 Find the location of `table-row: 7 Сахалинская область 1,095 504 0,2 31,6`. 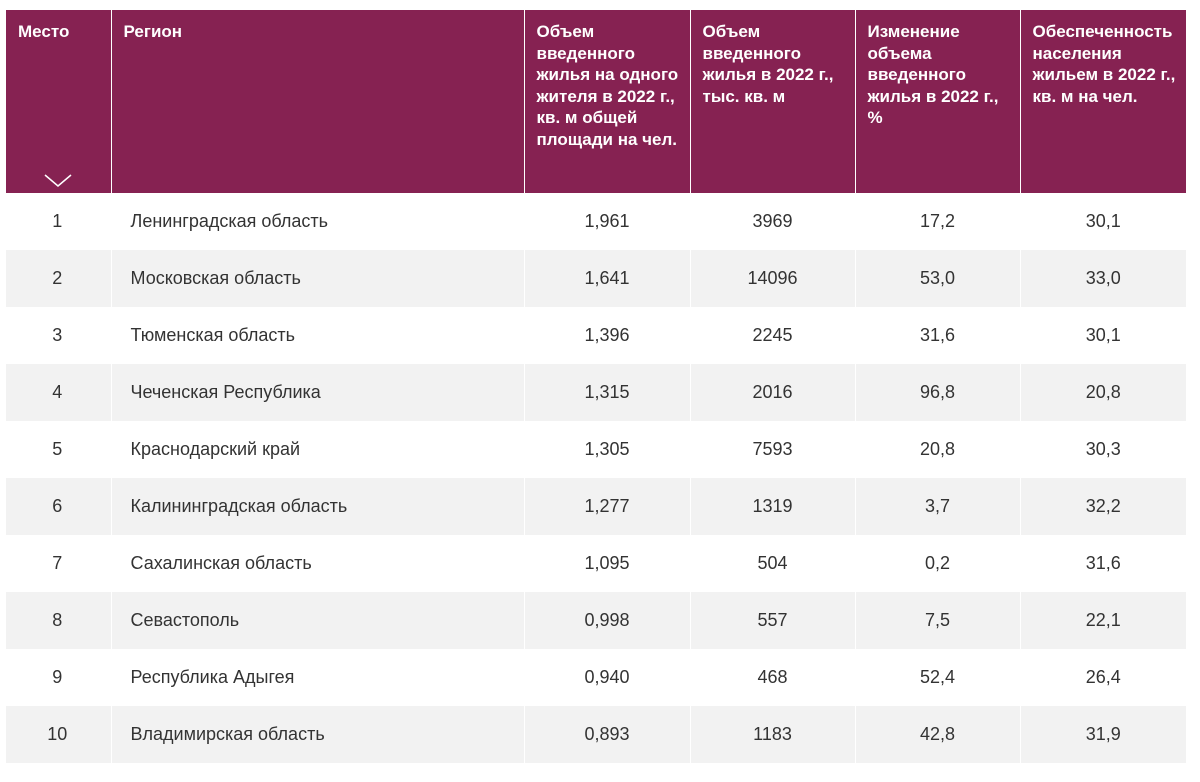

table-row: 7 Сахалинская область 1,095 504 0,2 31,6 is located at coordinates (596, 563).